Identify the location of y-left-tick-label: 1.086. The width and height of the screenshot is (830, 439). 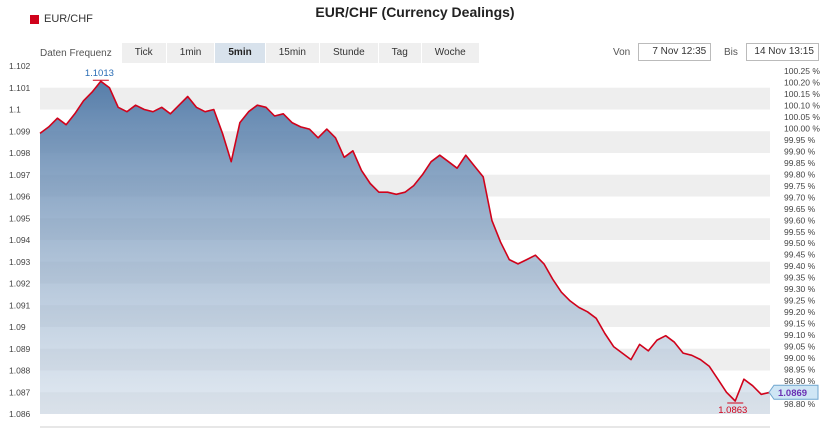
(20, 414).